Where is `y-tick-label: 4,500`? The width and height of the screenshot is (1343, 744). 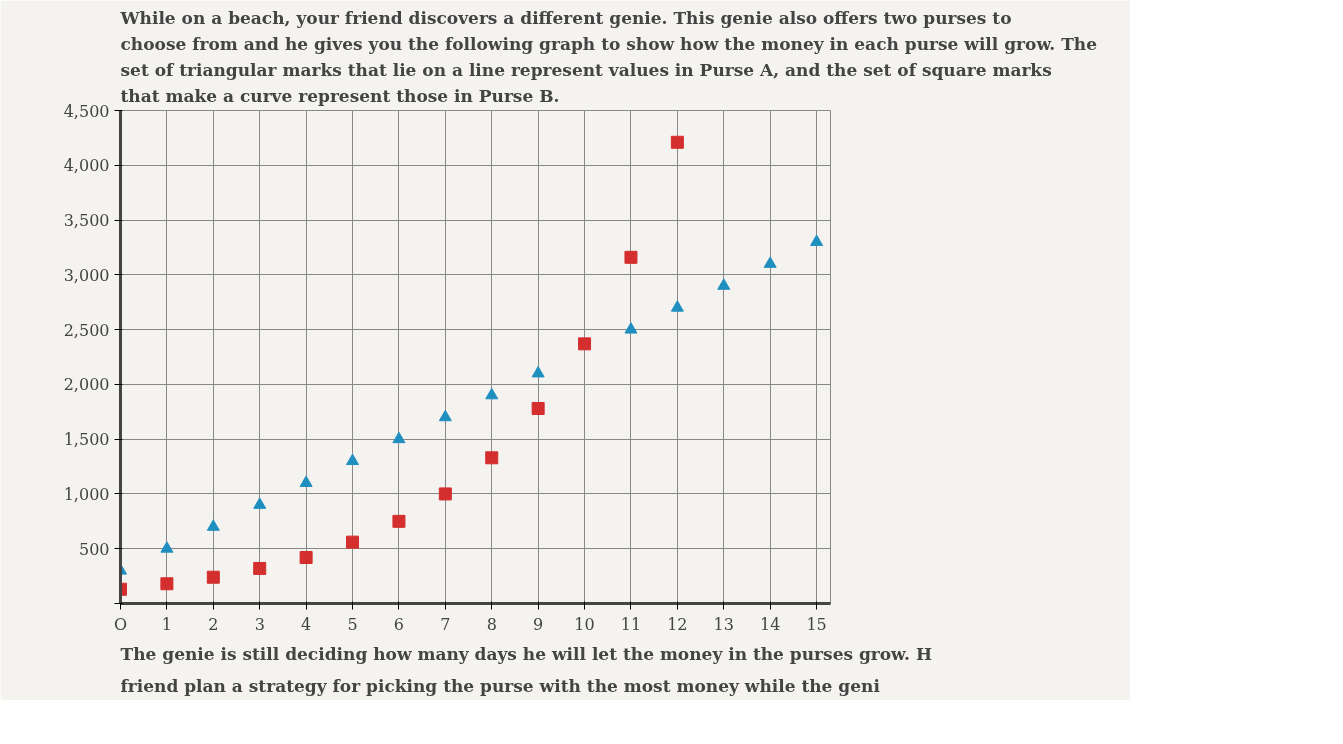
y-tick-label: 4,500 is located at coordinates (86, 111).